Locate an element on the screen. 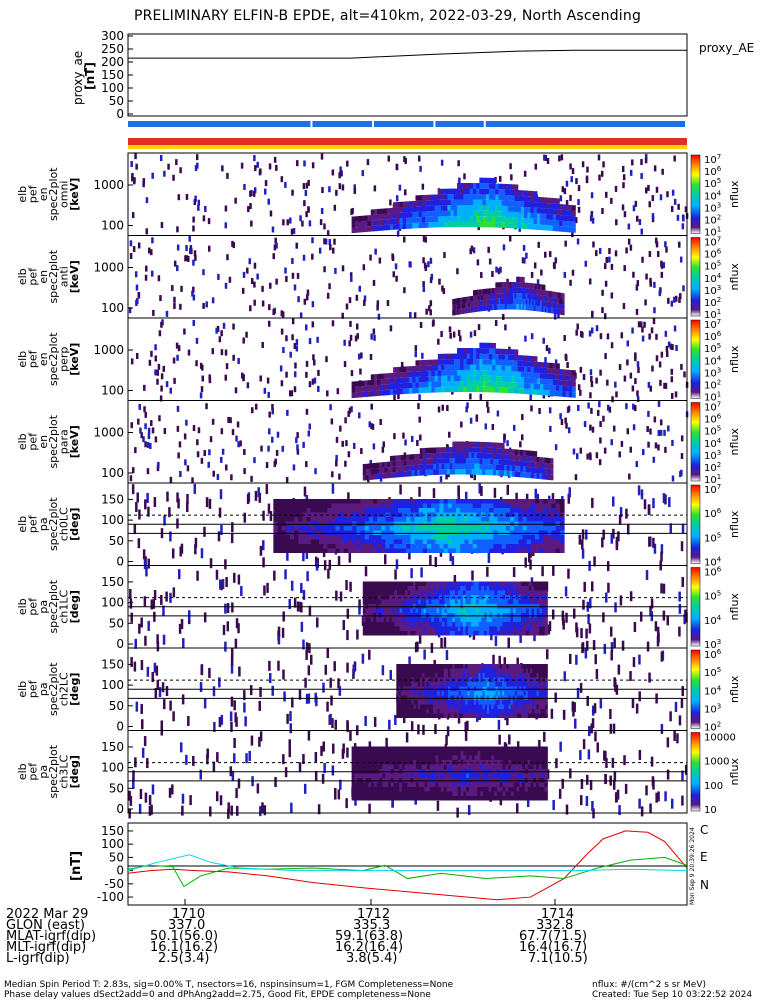 Image resolution: width=775 pixels, height=1000 pixels. panel-ylabel: elbpefenspec2plotperp[keV] is located at coordinates (48, 359).